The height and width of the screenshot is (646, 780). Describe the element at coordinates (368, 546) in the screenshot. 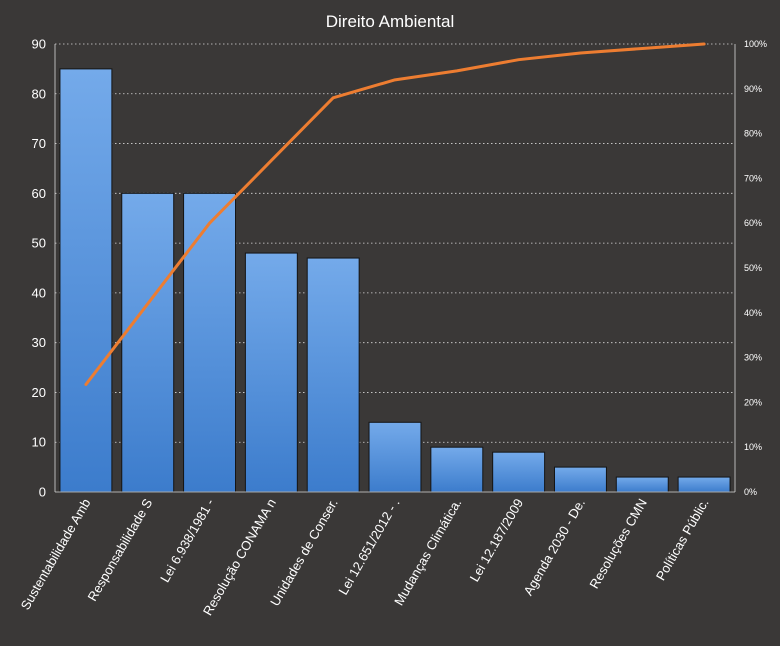

I see `category-label: Lei 12.651/2012 - .` at that location.